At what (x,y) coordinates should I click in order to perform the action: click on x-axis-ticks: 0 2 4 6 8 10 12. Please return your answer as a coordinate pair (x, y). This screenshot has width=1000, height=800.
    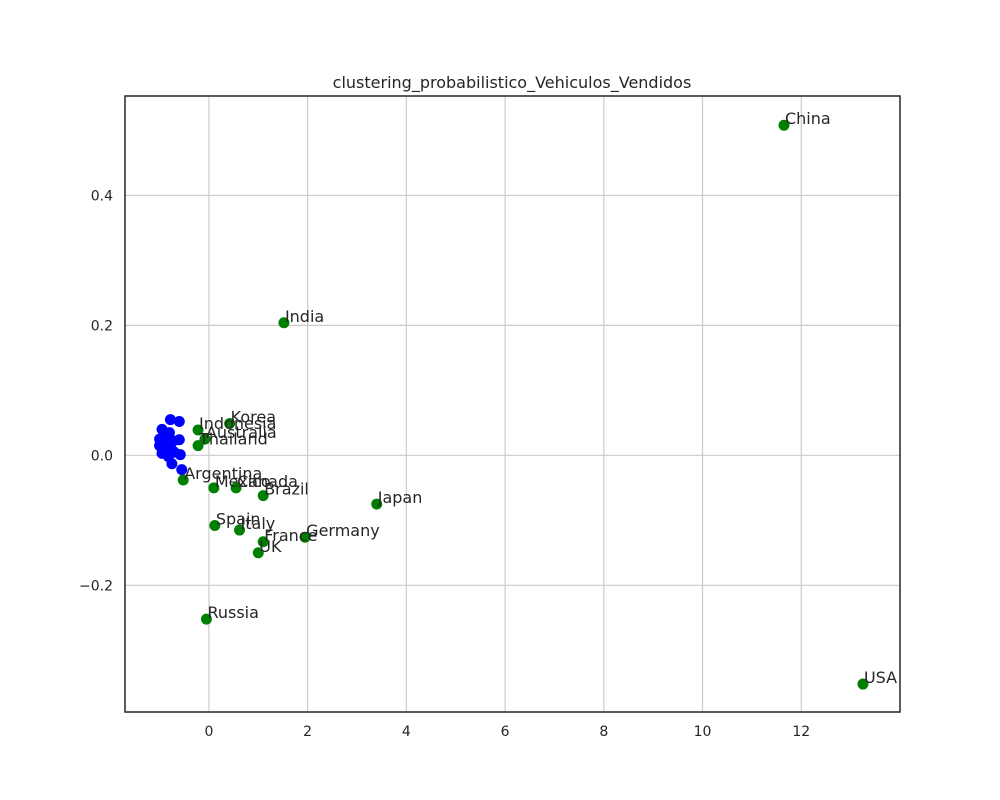
    Looking at the image, I should click on (507, 732).